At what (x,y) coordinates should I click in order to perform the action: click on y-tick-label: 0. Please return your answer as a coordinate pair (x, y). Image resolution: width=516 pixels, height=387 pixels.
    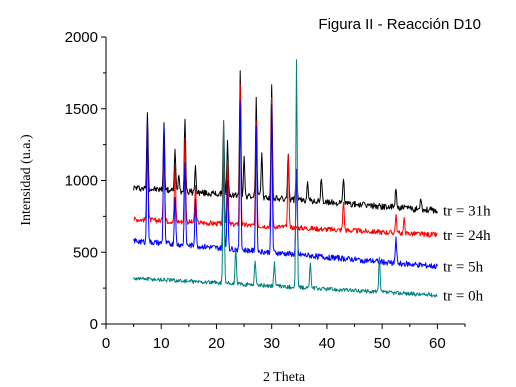
    Looking at the image, I should click on (94, 324).